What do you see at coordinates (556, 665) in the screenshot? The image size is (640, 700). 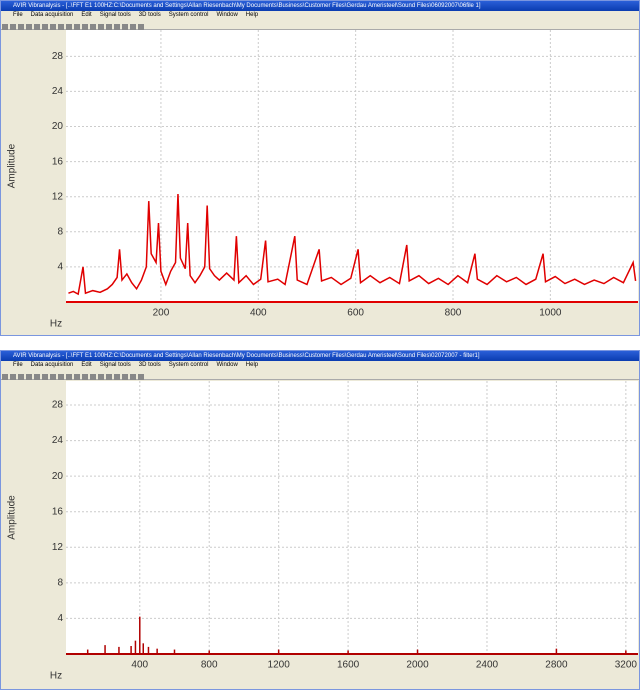 I see `x-tick-label: 2800` at bounding box center [556, 665].